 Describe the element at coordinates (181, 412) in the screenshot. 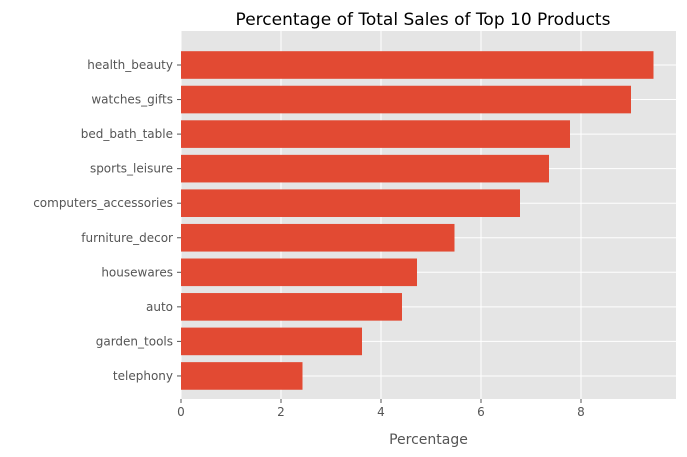

I see `x-tick-label: 0` at that location.